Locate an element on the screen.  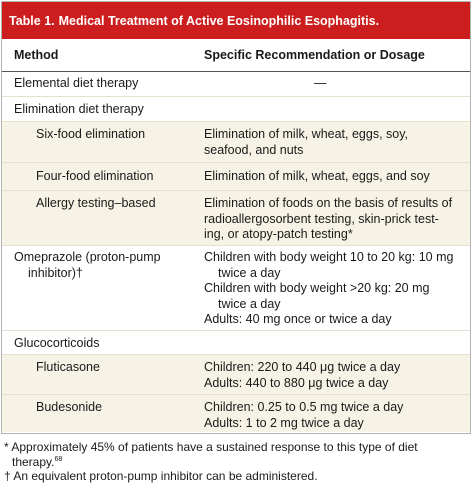
footnote-star-reference: 68 is located at coordinates (58, 459).